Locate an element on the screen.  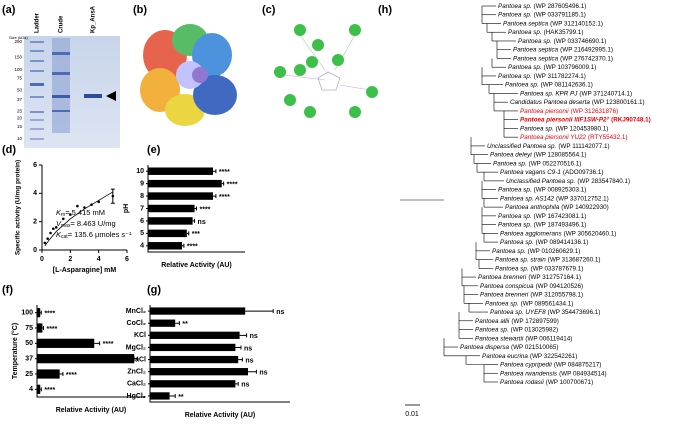
taxon: Pantoea anthophila is located at coordinates (532, 207).